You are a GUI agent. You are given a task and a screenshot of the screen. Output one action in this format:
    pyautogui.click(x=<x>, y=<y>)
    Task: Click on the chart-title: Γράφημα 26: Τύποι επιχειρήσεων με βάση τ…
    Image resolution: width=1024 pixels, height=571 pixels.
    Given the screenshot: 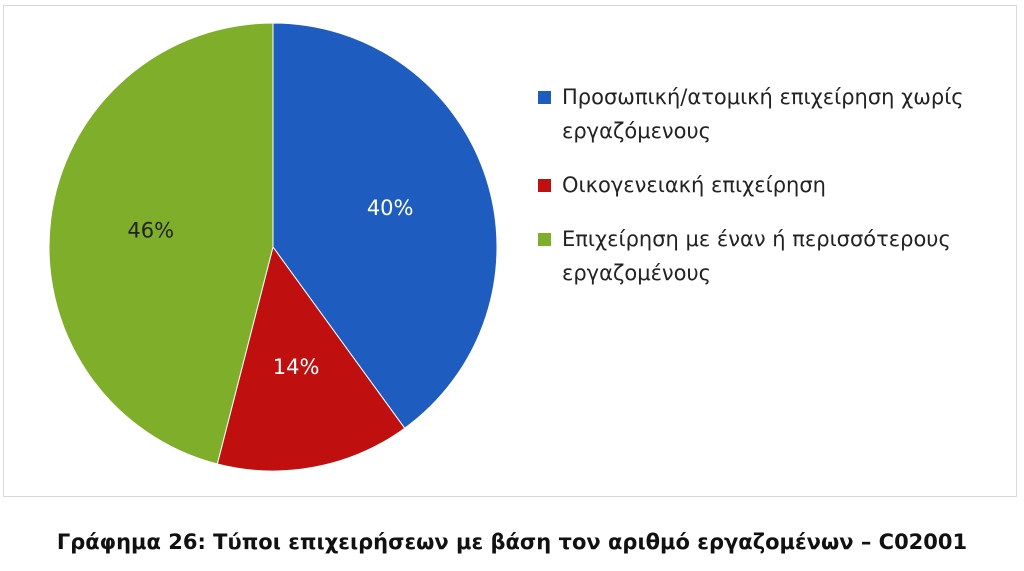 What is the action you would take?
    pyautogui.click(x=512, y=542)
    